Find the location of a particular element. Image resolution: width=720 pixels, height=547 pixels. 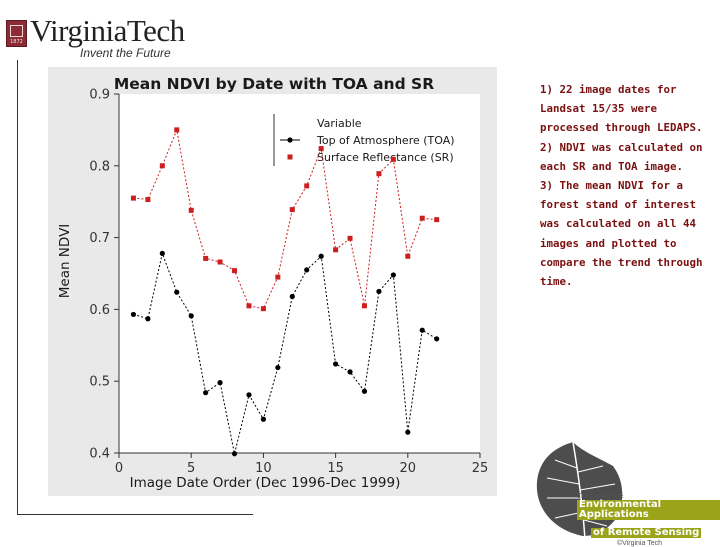

slide-left-rule is located at coordinates (17, 287).